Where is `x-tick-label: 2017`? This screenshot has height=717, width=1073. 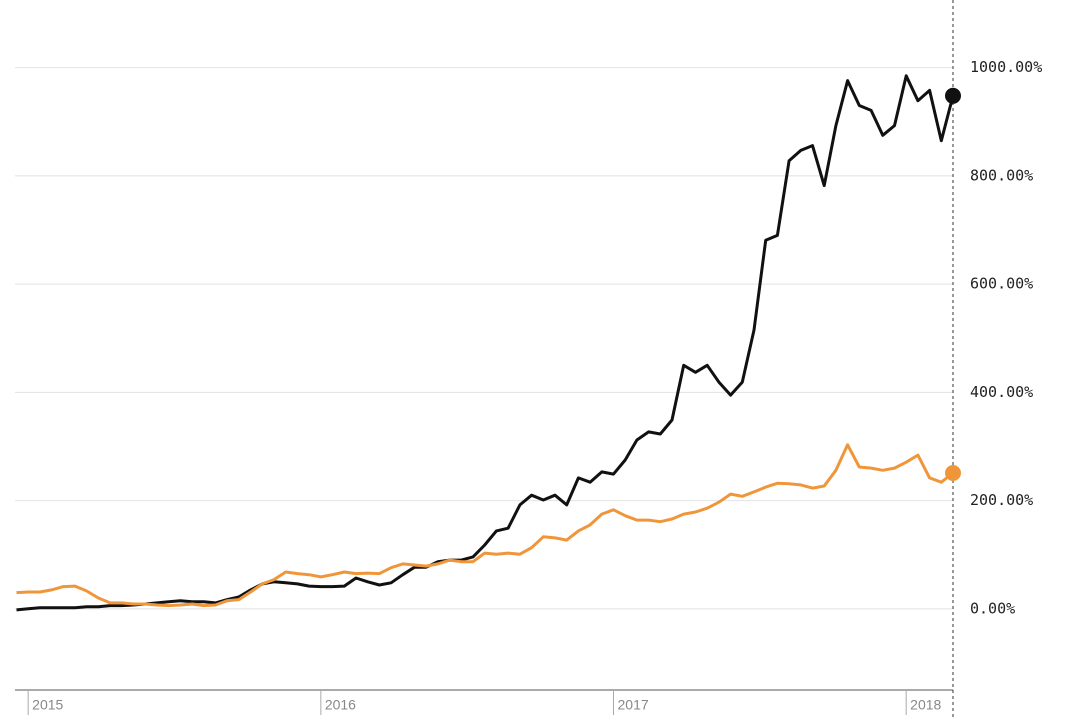
x-tick-label: 2017 is located at coordinates (633, 705).